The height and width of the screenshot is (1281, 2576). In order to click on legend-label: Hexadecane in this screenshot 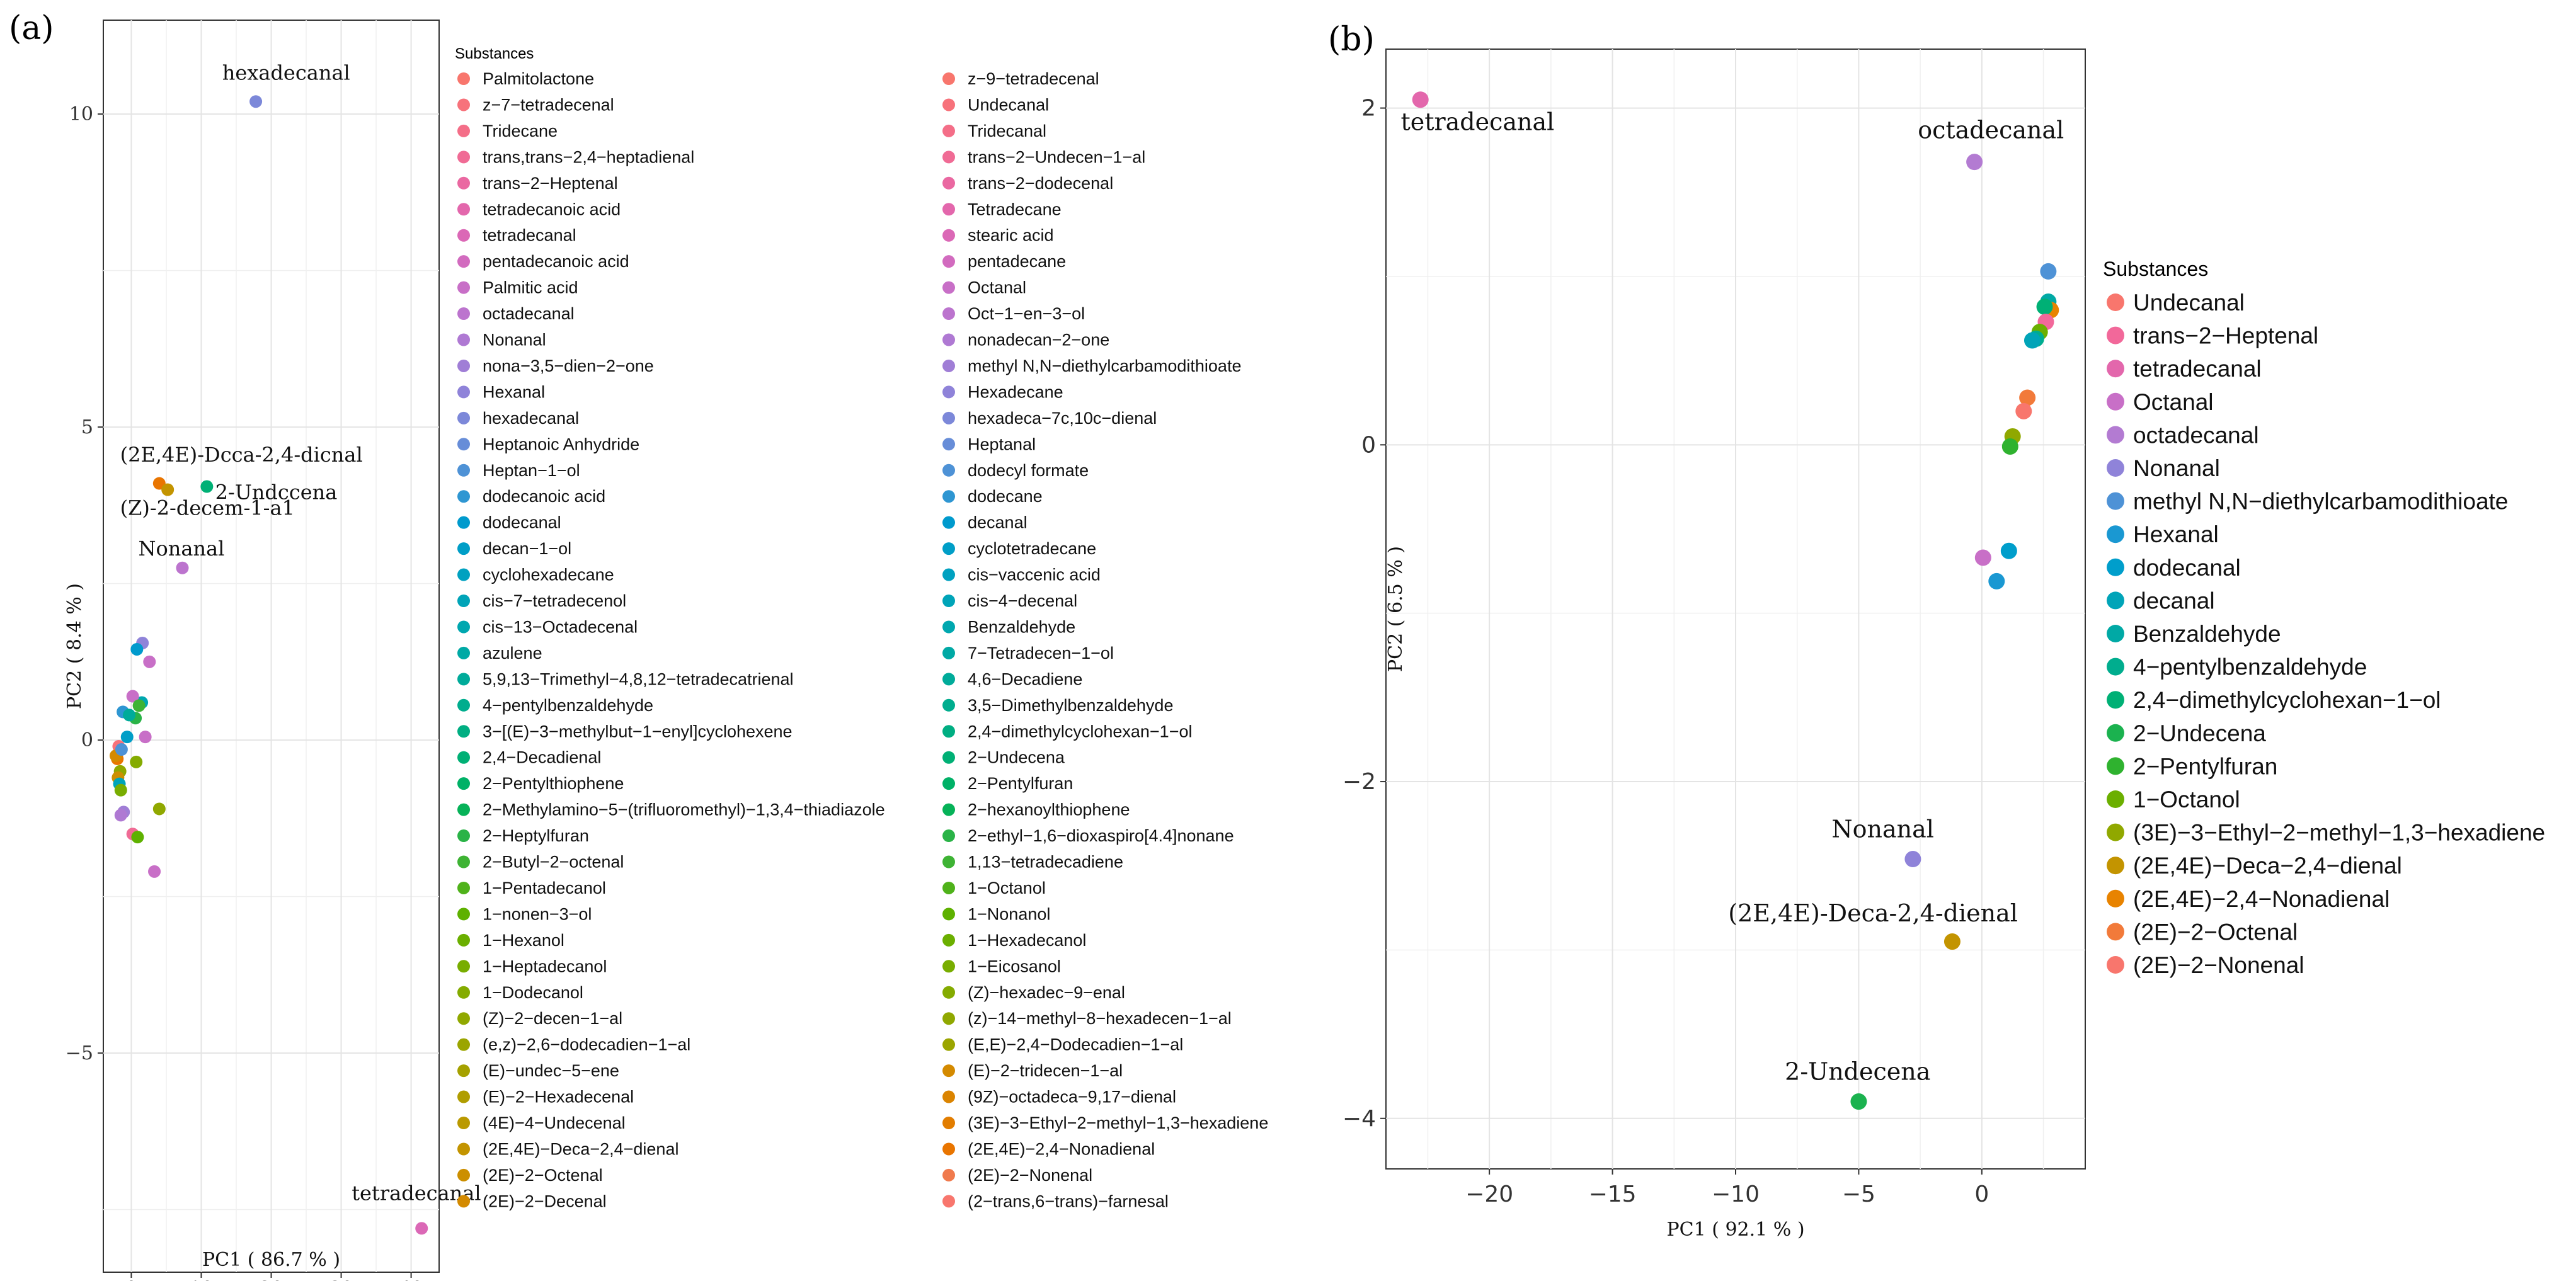, I will do `click(1016, 392)`.